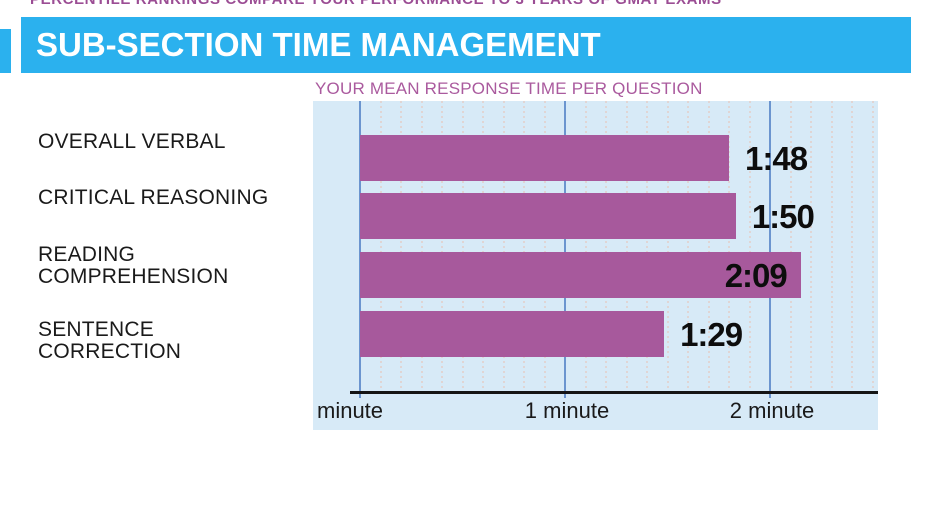 The image size is (928, 529). What do you see at coordinates (614, 392) in the screenshot?
I see `x-axis-line` at bounding box center [614, 392].